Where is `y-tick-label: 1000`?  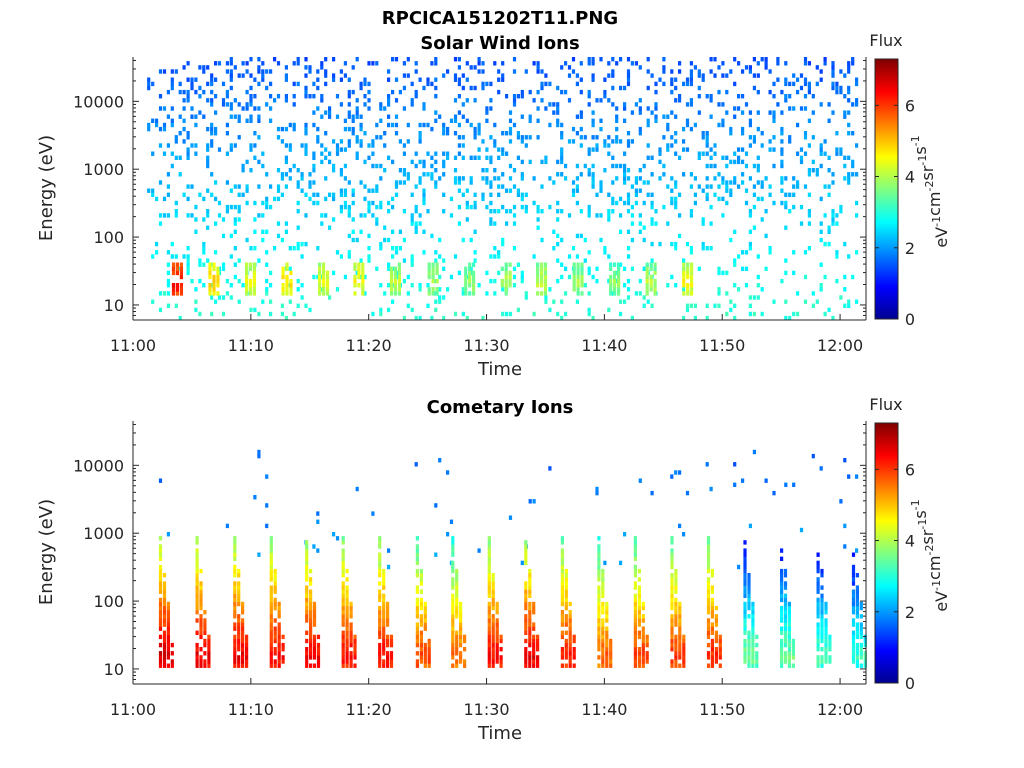
y-tick-label: 1000 is located at coordinates (103, 169).